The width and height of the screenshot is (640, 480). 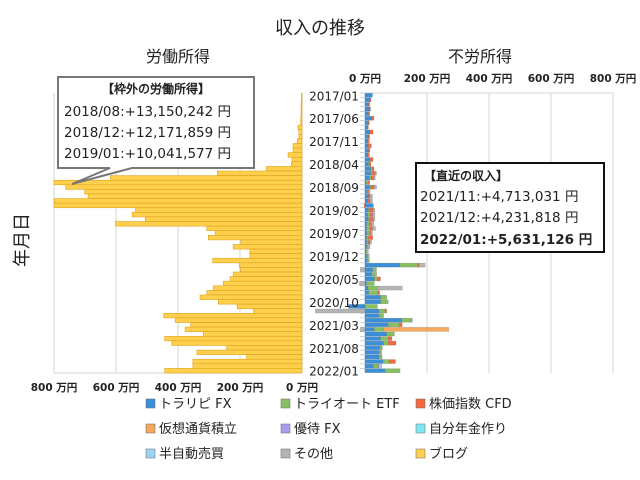 I want to click on x-tick-label: 0 万円, so click(x=365, y=79).